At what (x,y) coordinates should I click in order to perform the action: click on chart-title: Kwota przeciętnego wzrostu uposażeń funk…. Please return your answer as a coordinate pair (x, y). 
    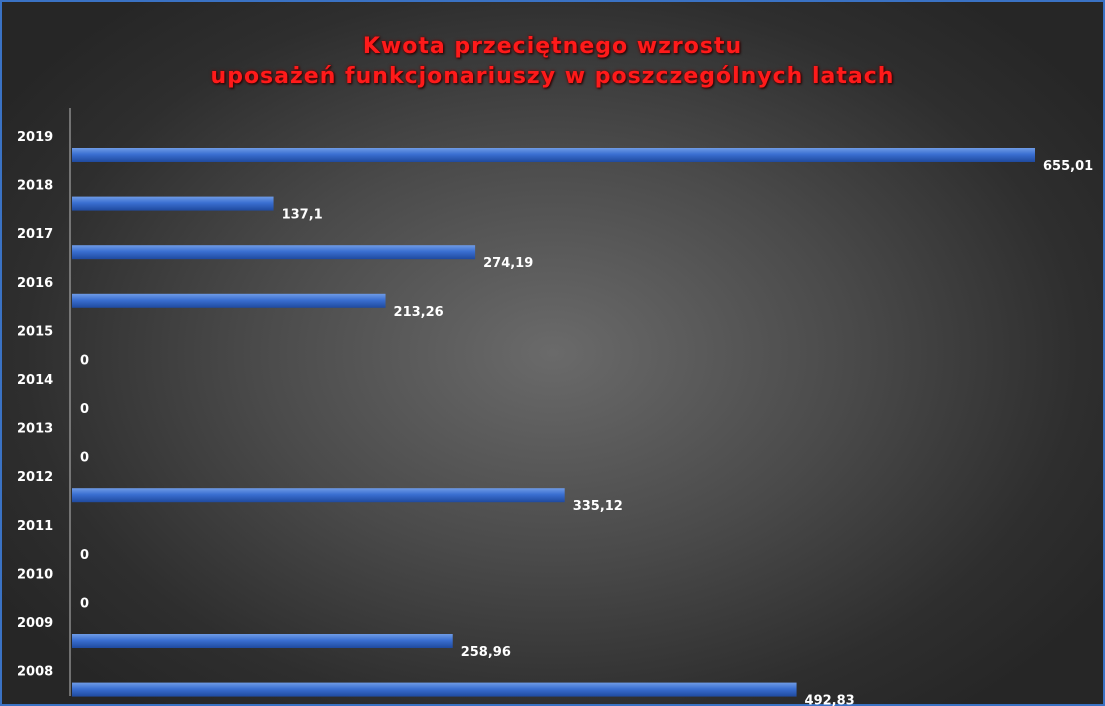
    Looking at the image, I should click on (552, 62).